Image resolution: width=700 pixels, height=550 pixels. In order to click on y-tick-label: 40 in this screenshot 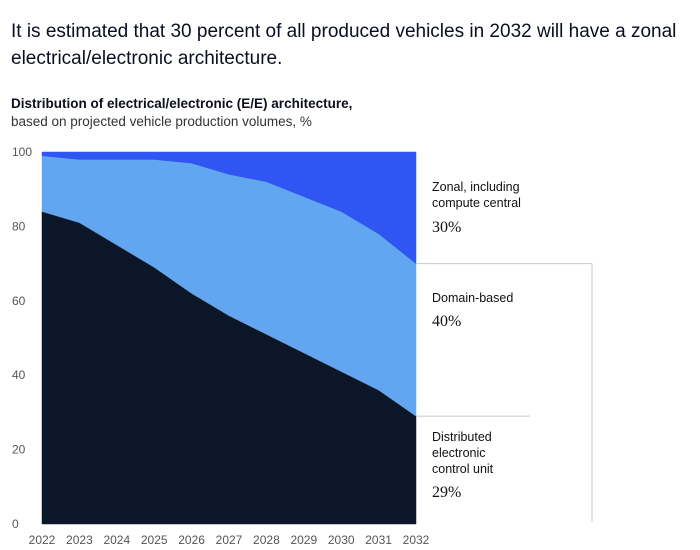, I will do `click(19, 375)`.